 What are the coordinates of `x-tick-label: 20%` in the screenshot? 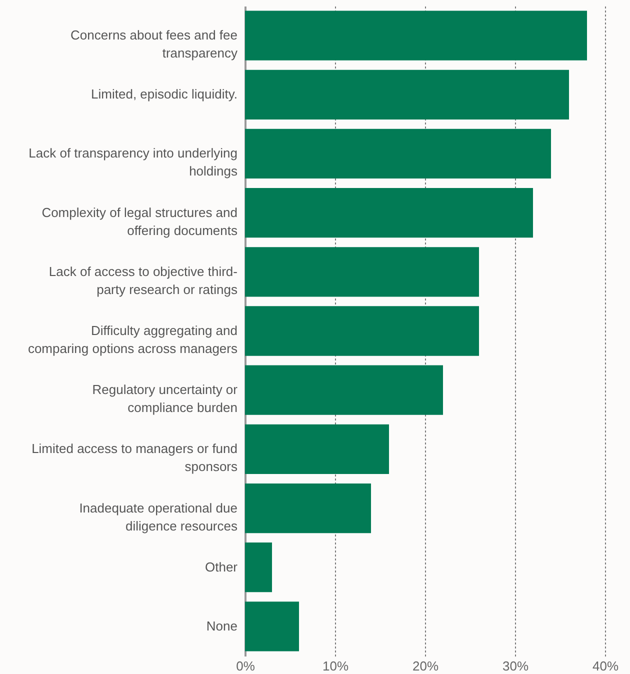 It's located at (425, 666).